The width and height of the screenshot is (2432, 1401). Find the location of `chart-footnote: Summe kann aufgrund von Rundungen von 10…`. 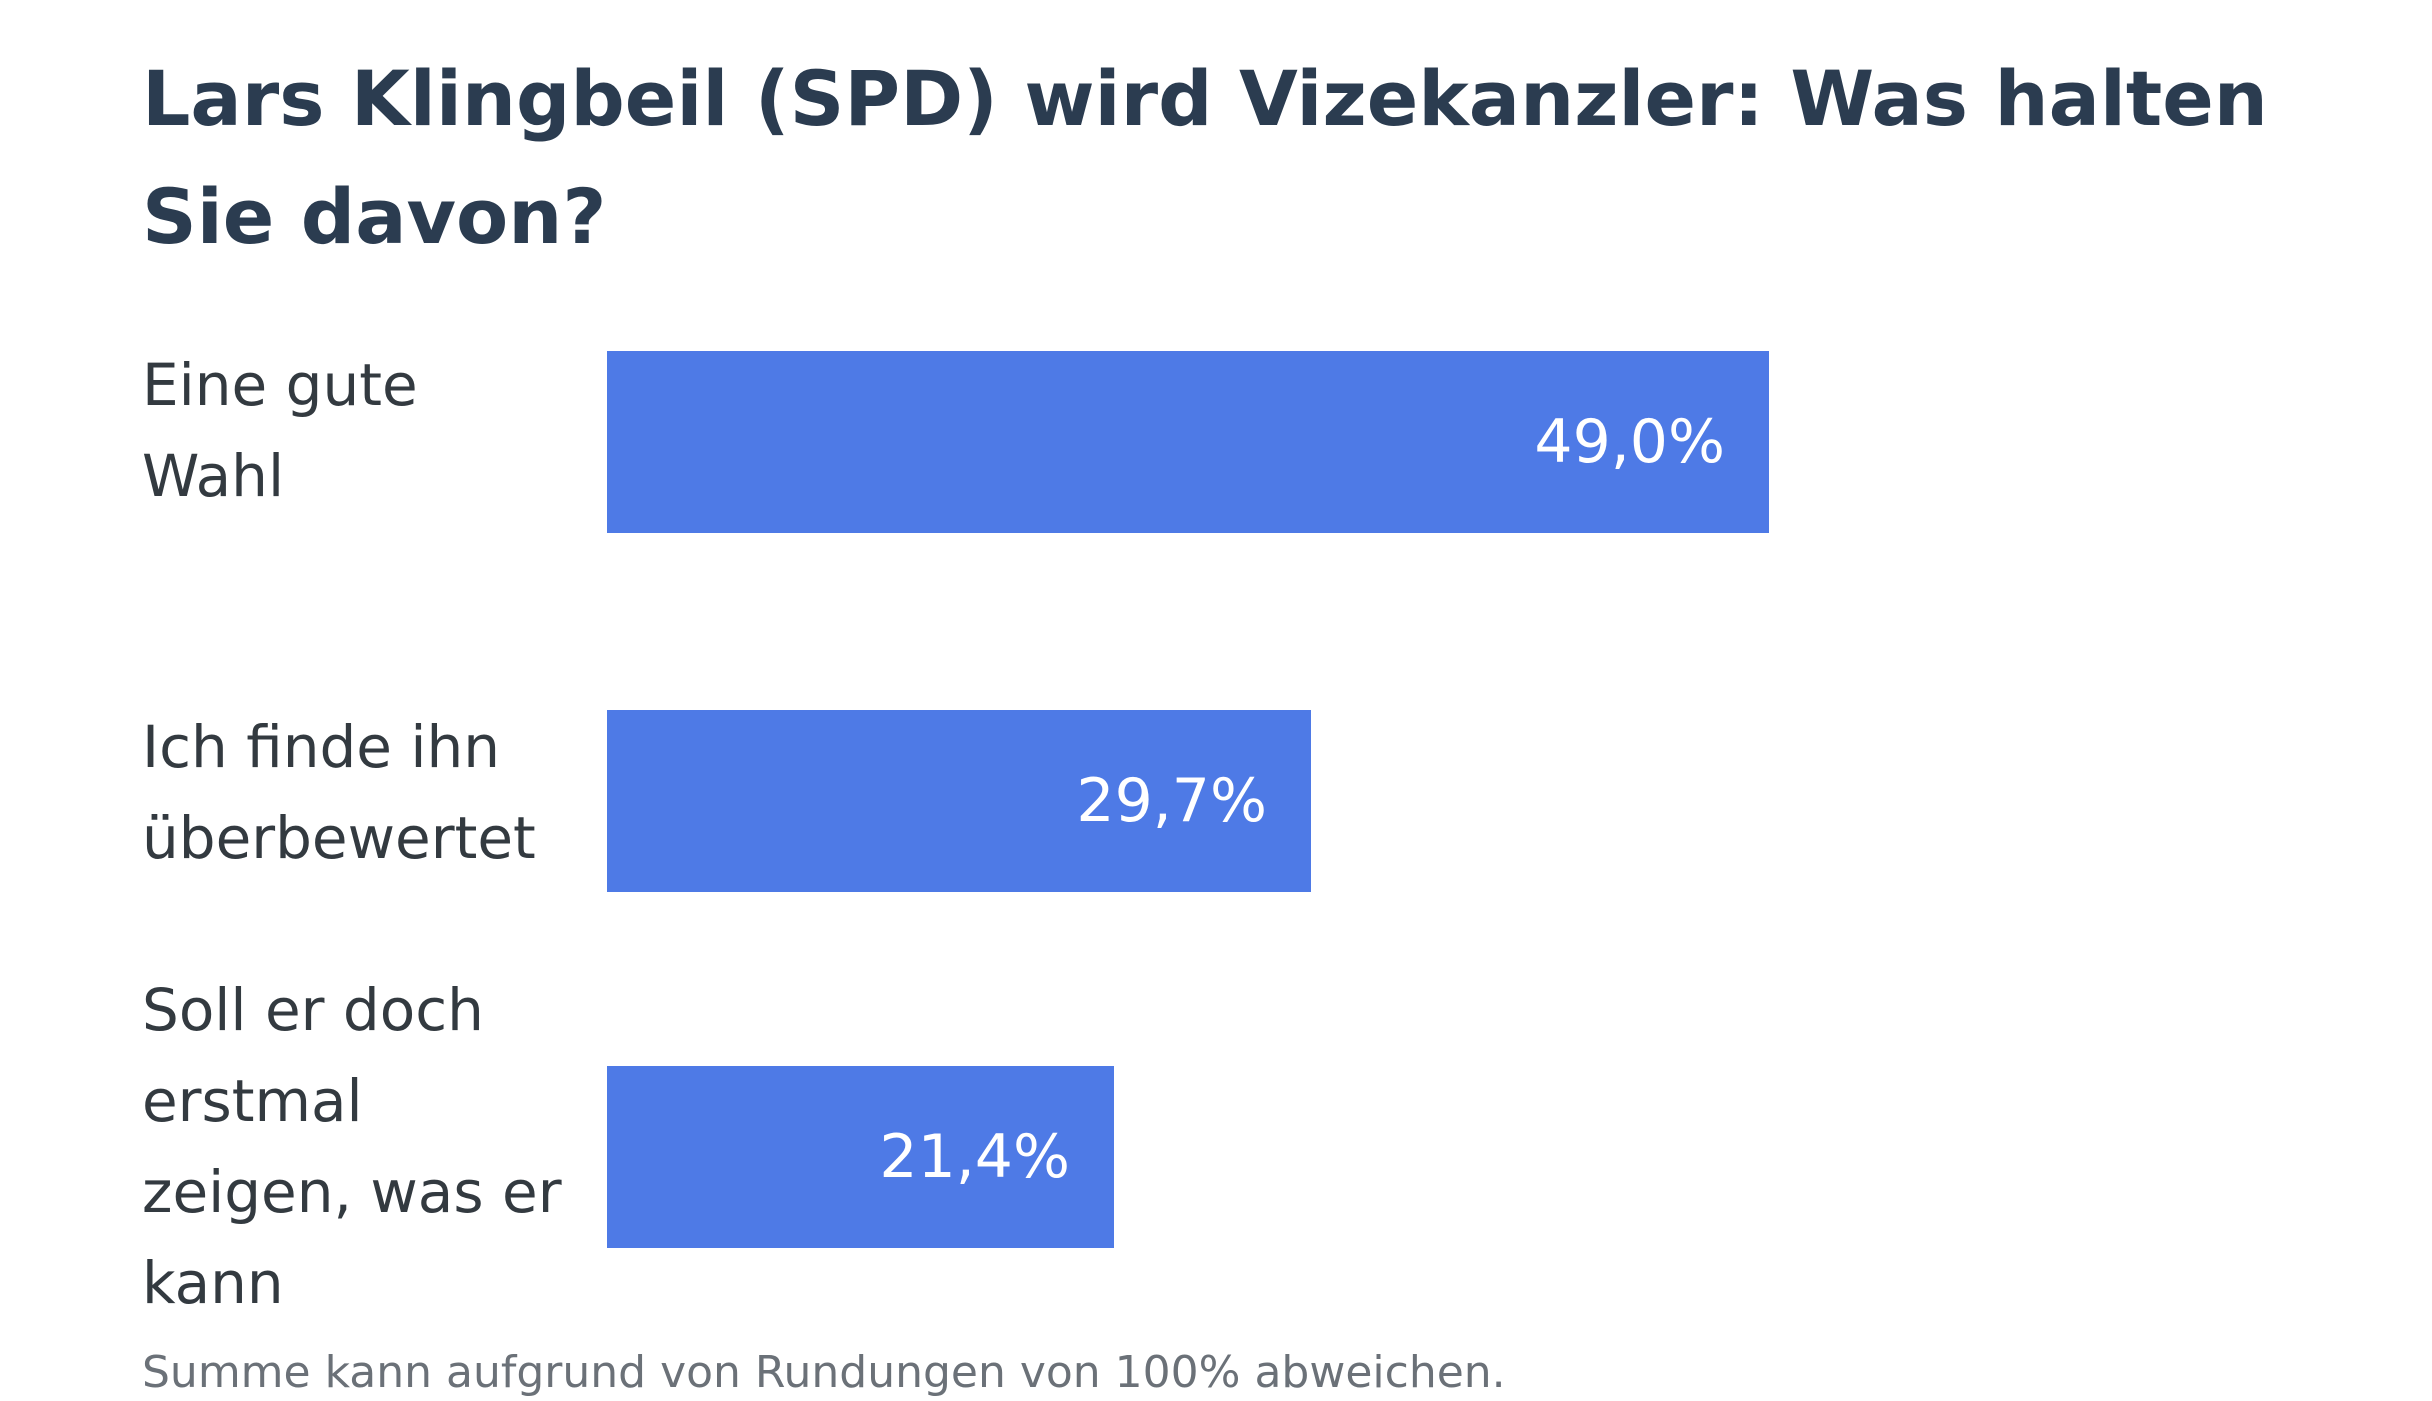

chart-footnote: Summe kann aufgrund von Rundungen von 10… is located at coordinates (824, 1372).